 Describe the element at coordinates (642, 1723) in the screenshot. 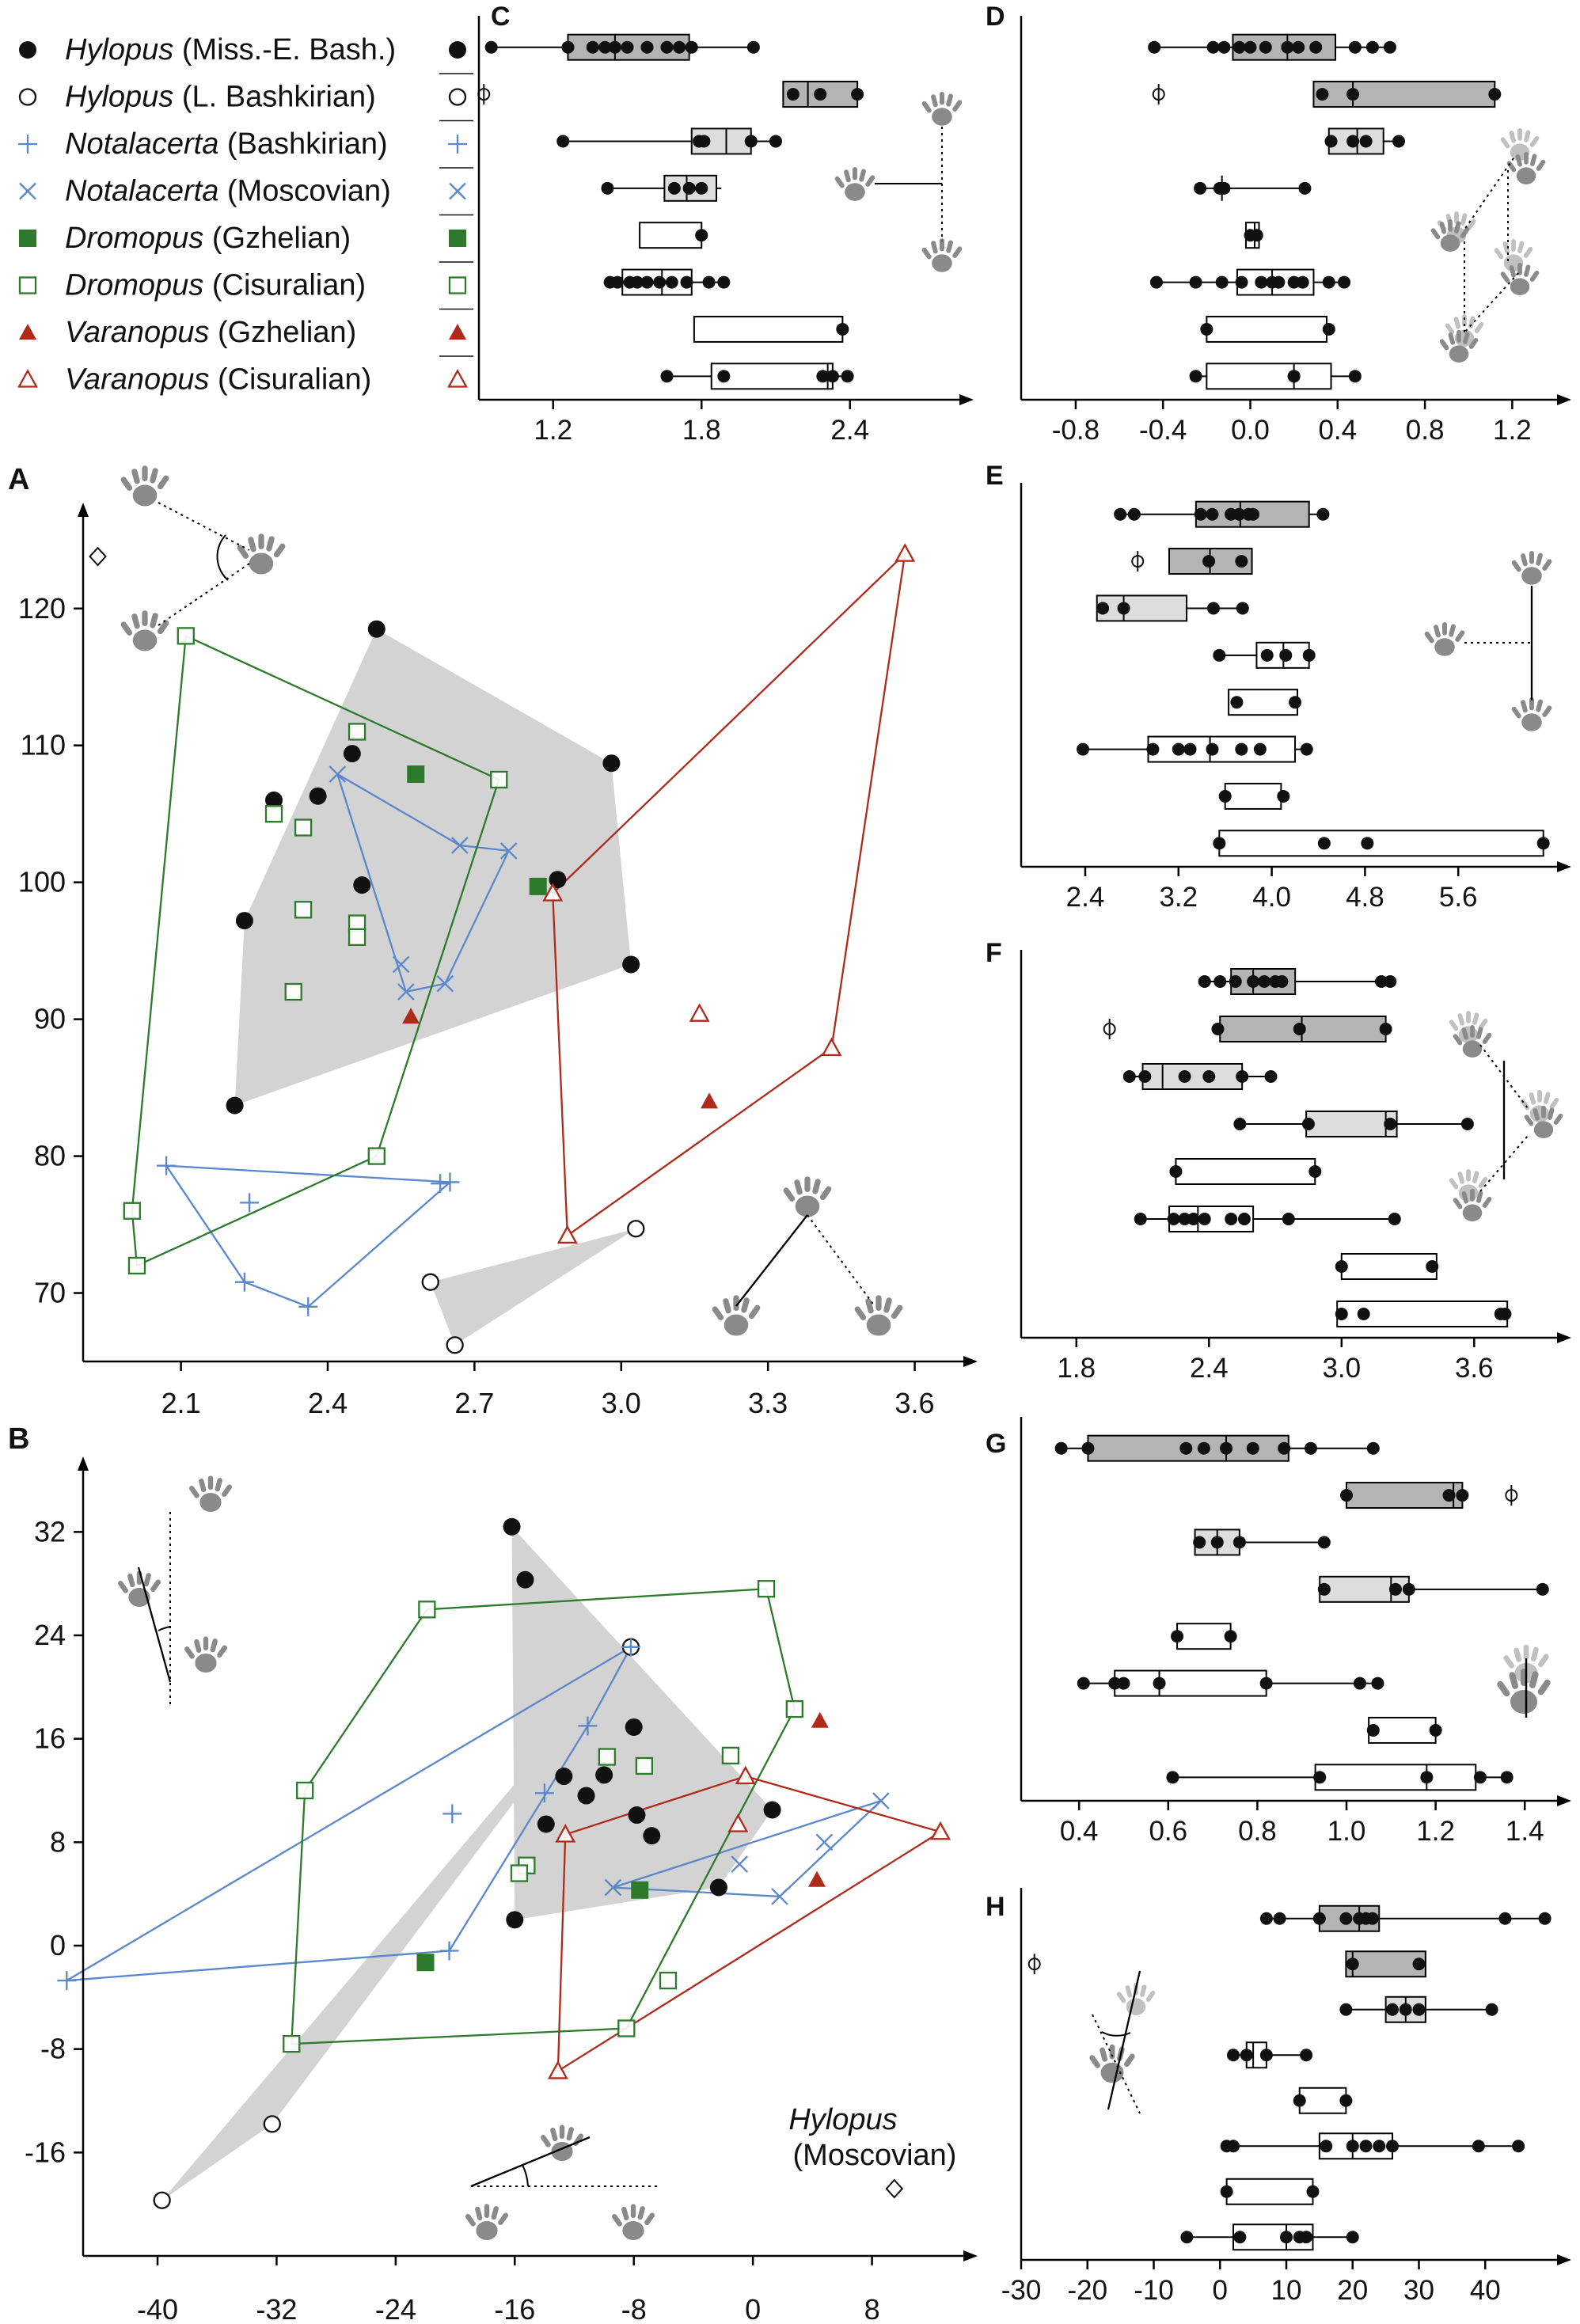

I see `hull-area` at that location.